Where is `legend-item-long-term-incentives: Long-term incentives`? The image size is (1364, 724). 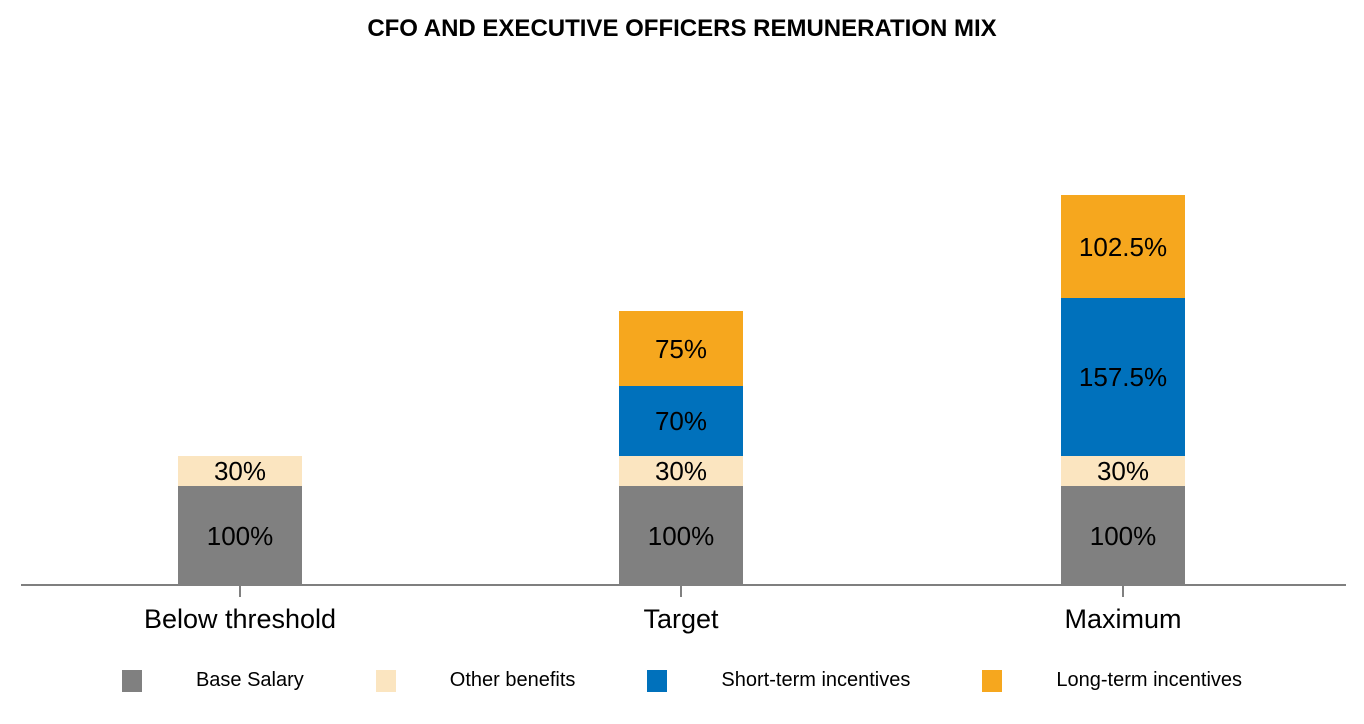 legend-item-long-term-incentives: Long-term incentives is located at coordinates (1112, 680).